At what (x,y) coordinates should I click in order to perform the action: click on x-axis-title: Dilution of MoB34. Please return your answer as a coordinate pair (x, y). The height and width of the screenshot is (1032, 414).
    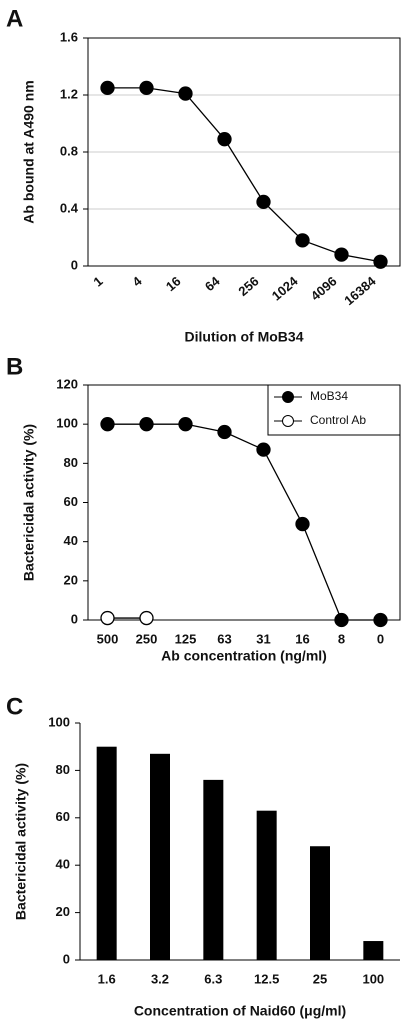
    Looking at the image, I should click on (244, 337).